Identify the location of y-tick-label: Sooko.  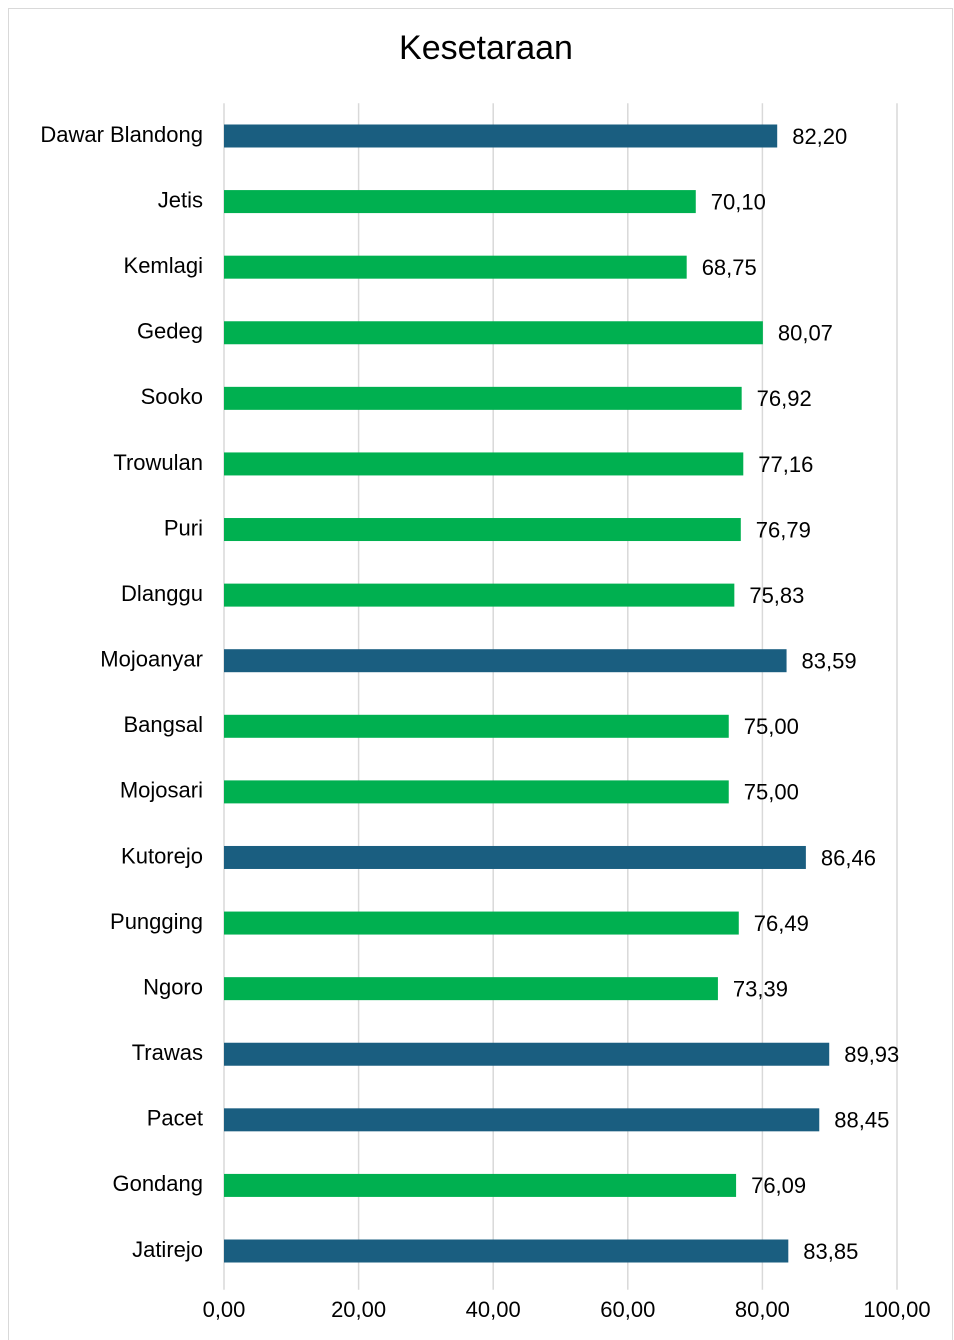
(172, 396).